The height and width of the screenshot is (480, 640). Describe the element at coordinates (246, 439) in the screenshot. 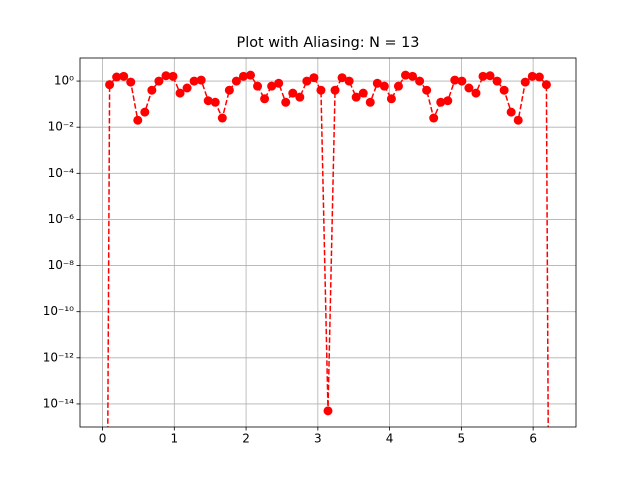

I see `x-tick-label: 2` at that location.